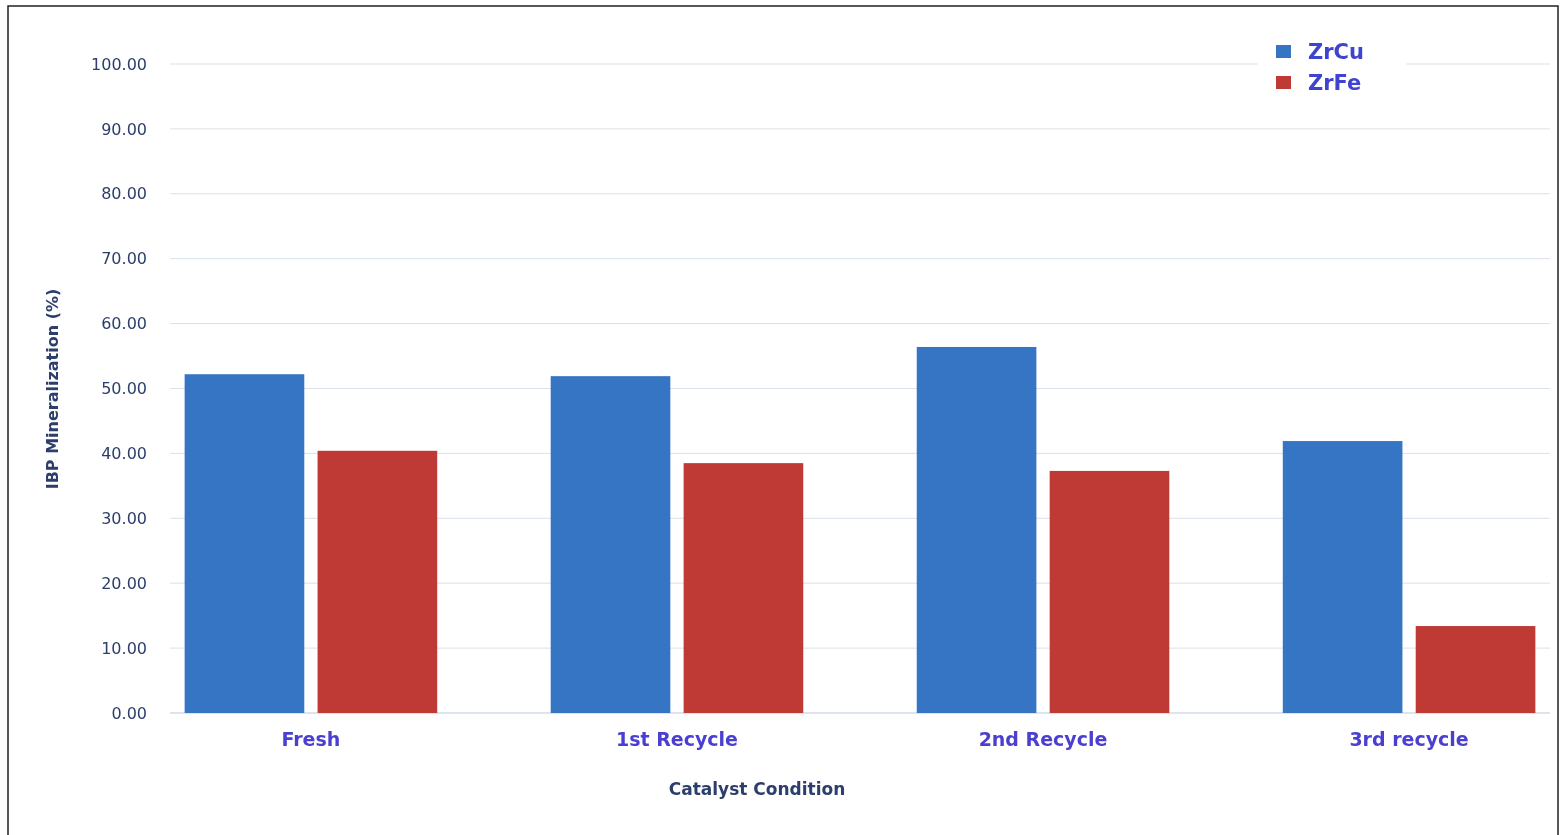 The image size is (1560, 835). Describe the element at coordinates (124, 129) in the screenshot. I see `y-tick-label: 90.00` at that location.